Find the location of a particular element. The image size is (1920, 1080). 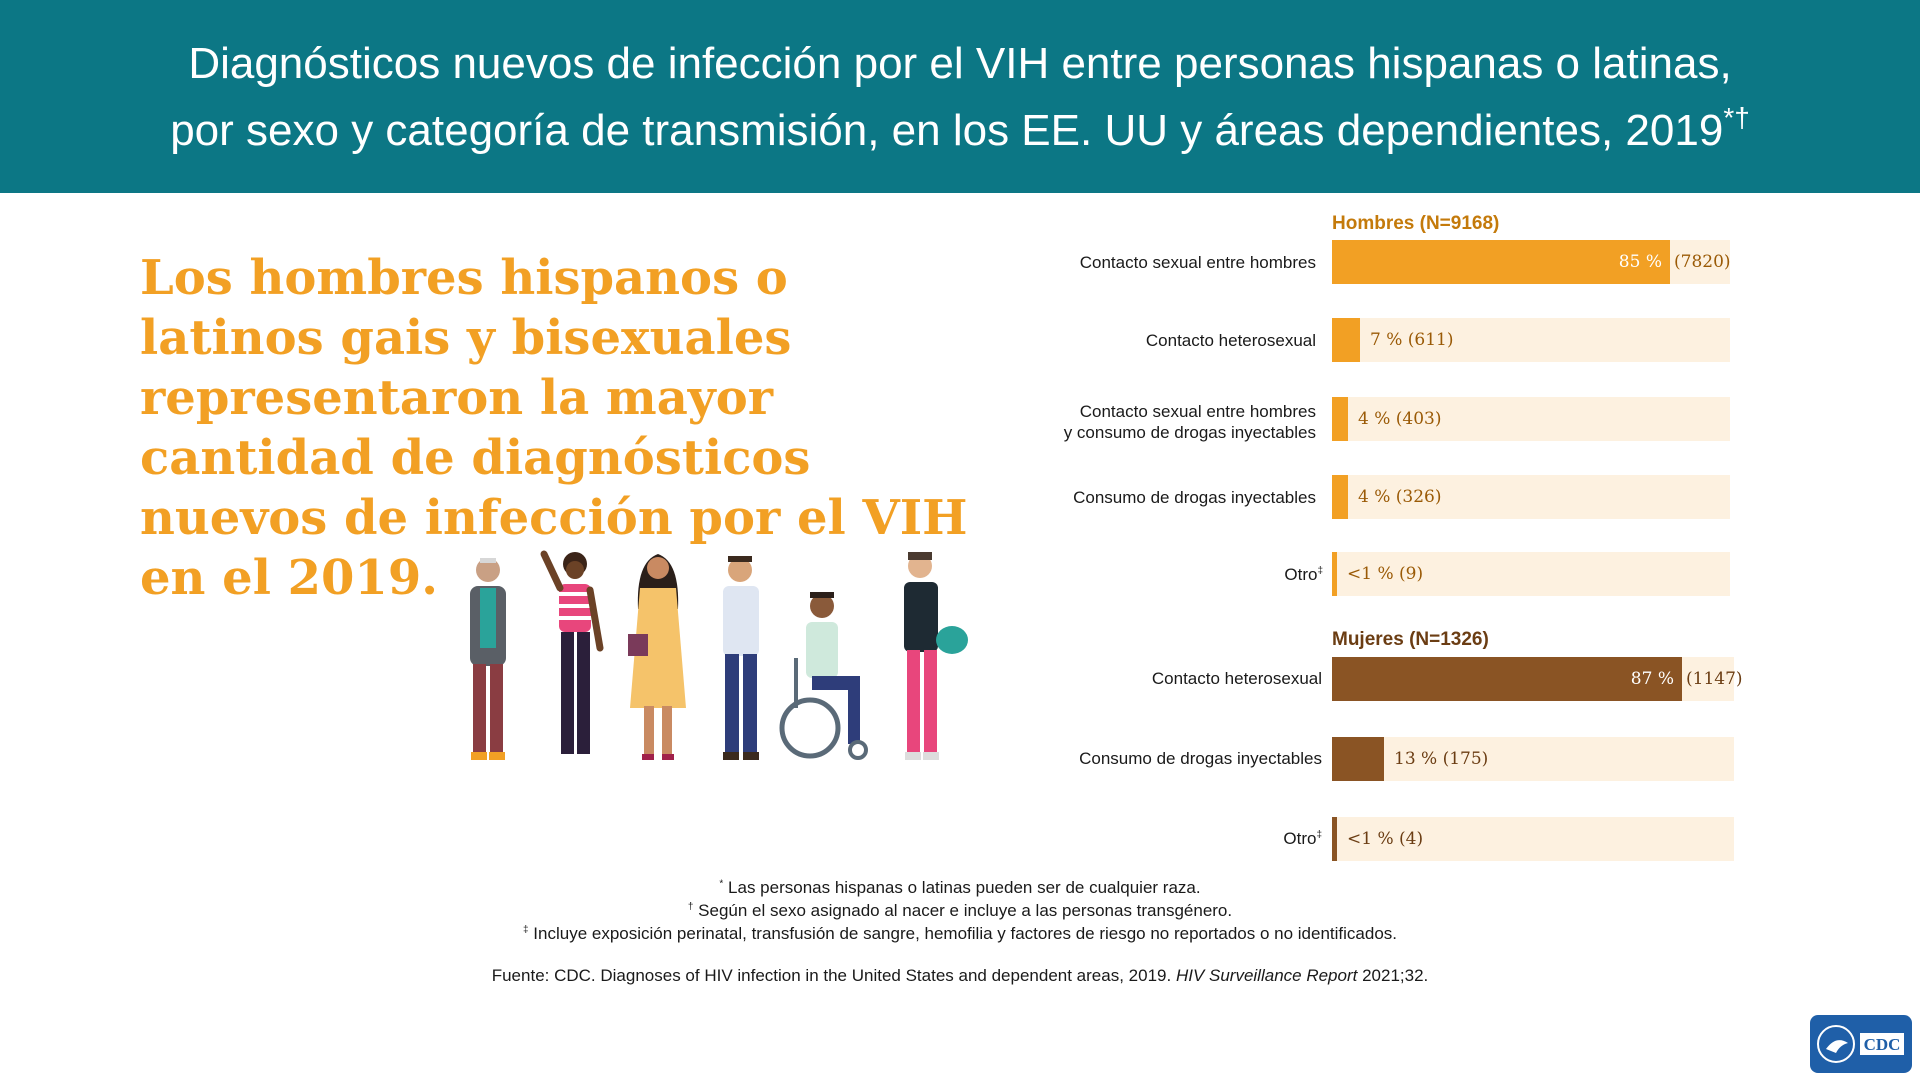

bar-count-label: (7820) is located at coordinates (1702, 262).